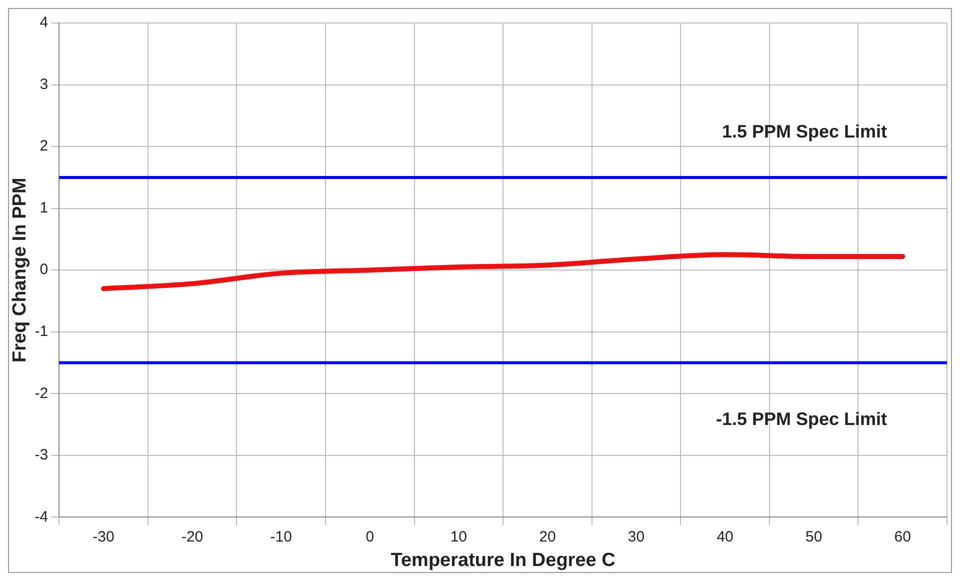  I want to click on y-tick-label: 2, so click(44, 146).